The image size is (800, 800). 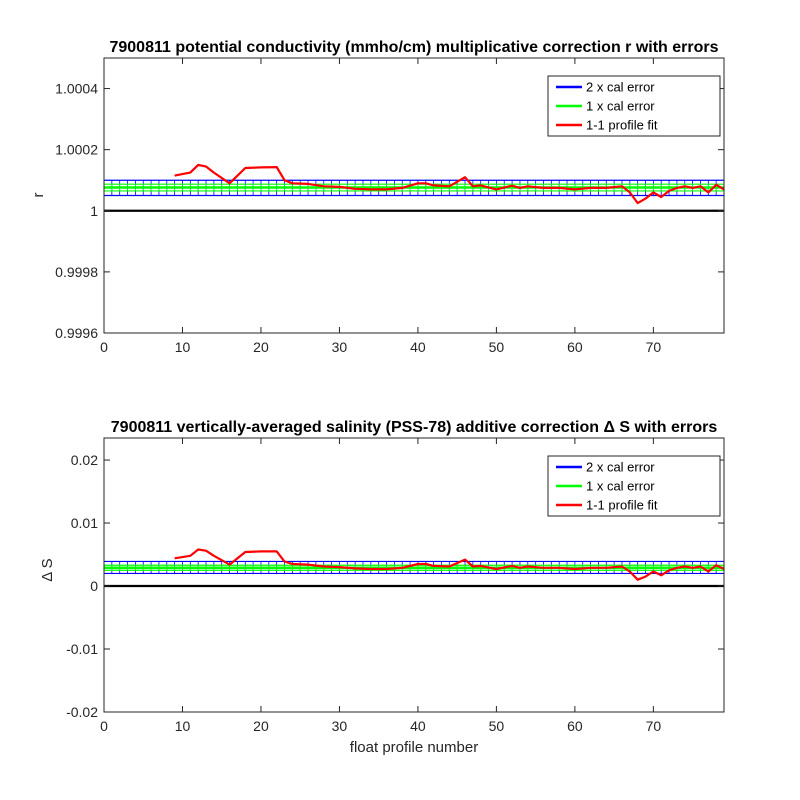 I want to click on legend-entry-2x-cal-error-top: 2 x cal error, so click(x=605, y=87).